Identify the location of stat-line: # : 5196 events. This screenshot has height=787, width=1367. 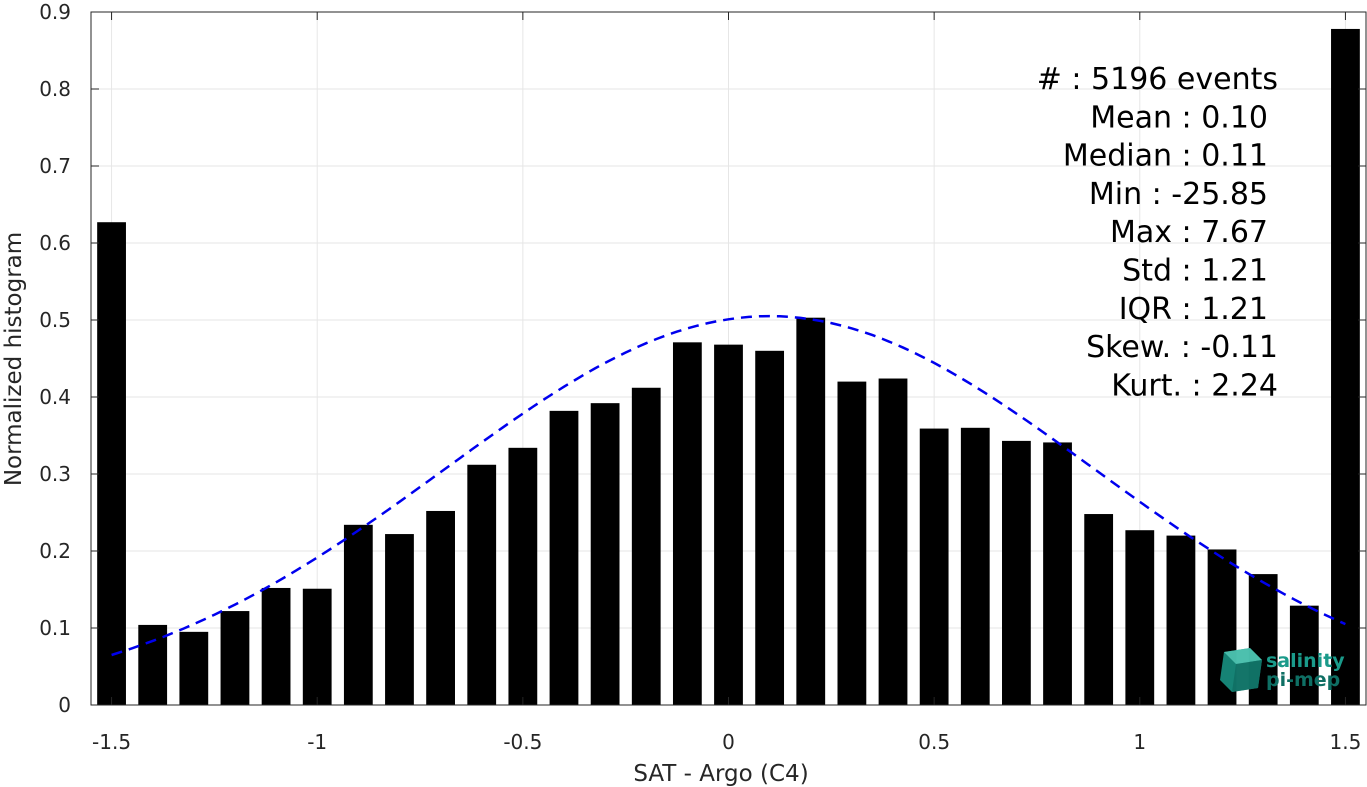
(1157, 79).